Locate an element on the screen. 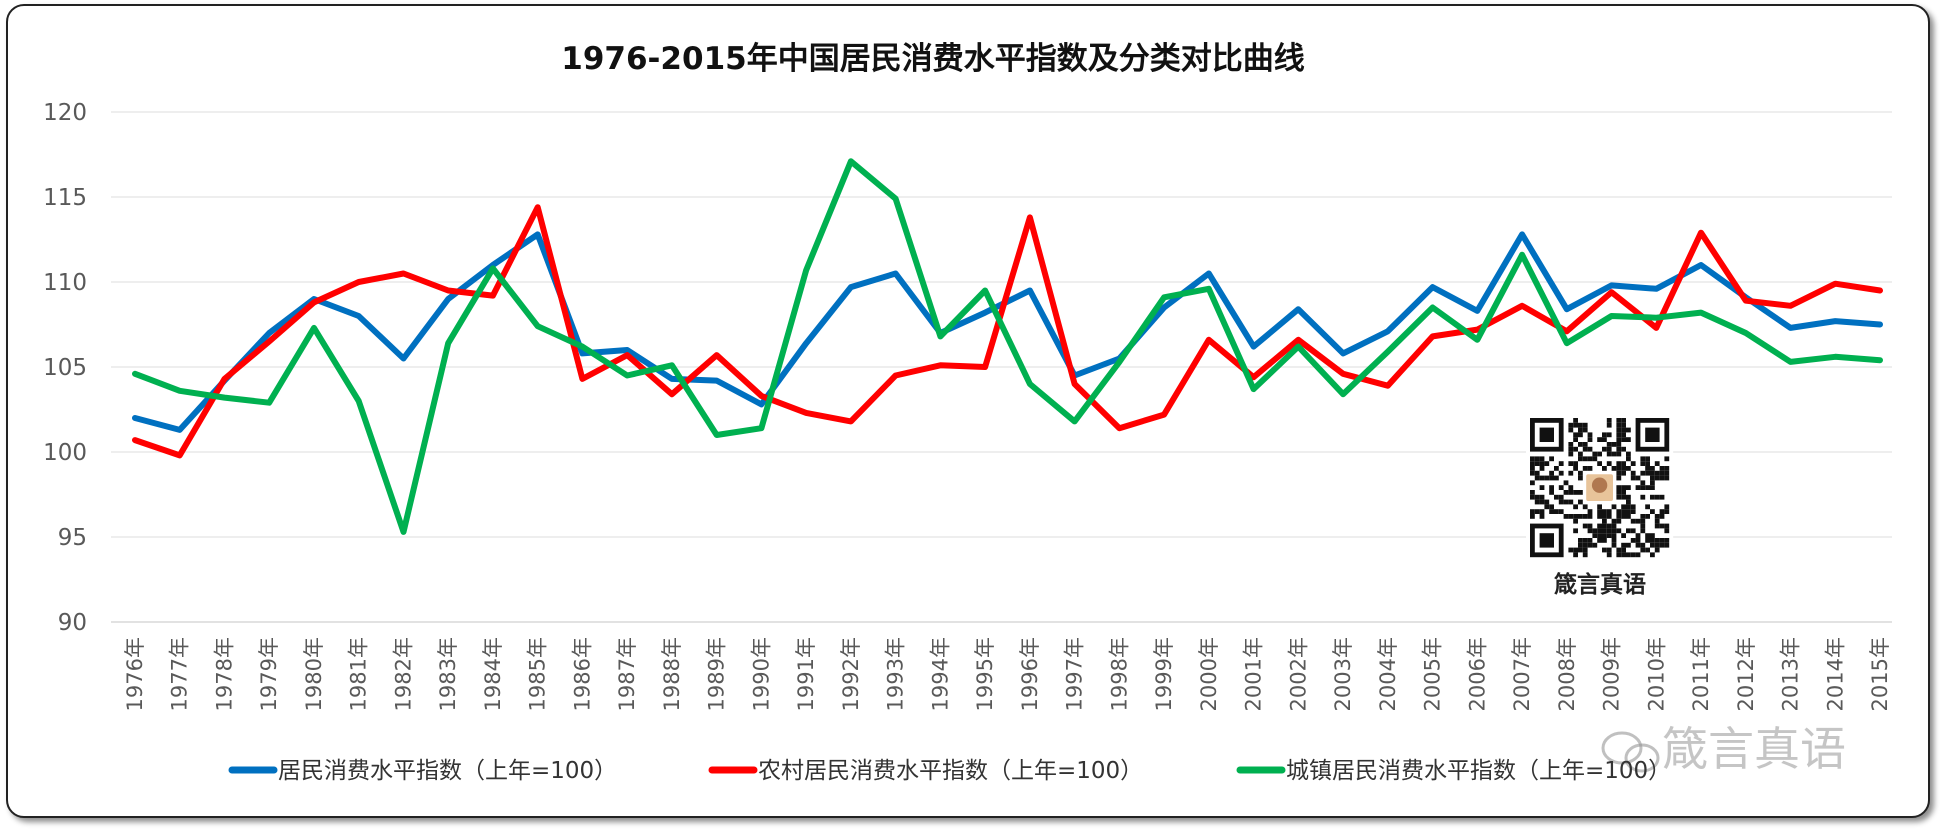 The height and width of the screenshot is (833, 1940). x-tick-label: 1991年 is located at coordinates (806, 674).